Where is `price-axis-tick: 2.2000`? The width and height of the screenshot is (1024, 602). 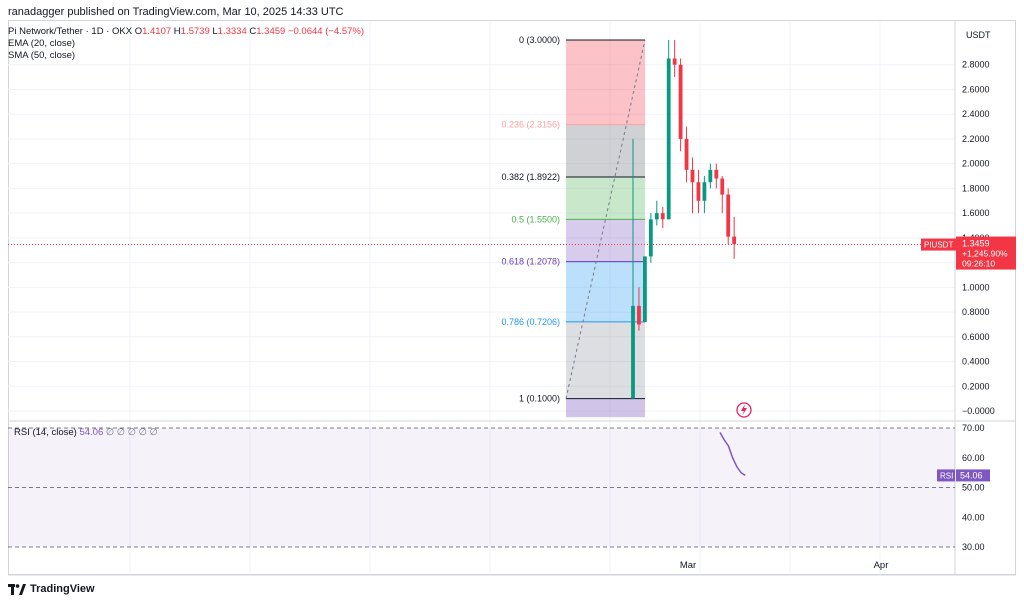
price-axis-tick: 2.2000 is located at coordinates (976, 139).